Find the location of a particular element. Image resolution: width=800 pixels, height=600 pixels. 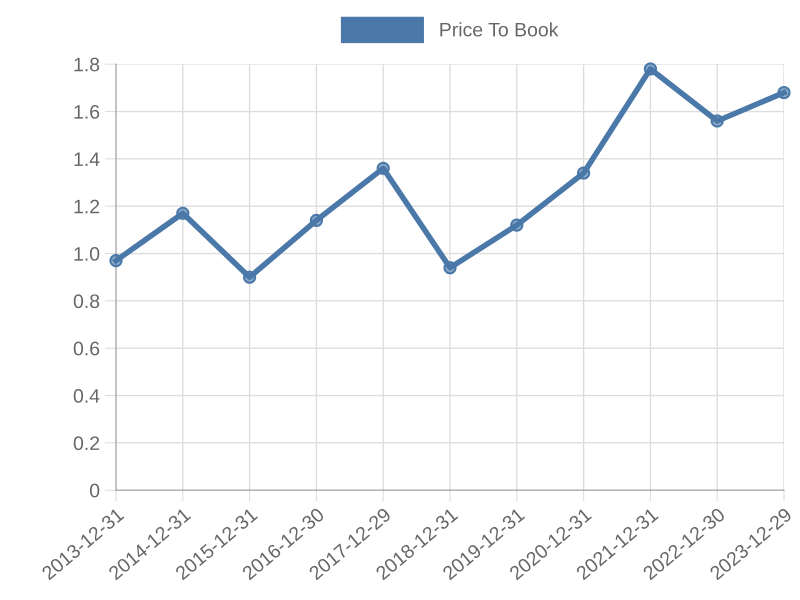

y-tick-label: 0 is located at coordinates (95, 491).